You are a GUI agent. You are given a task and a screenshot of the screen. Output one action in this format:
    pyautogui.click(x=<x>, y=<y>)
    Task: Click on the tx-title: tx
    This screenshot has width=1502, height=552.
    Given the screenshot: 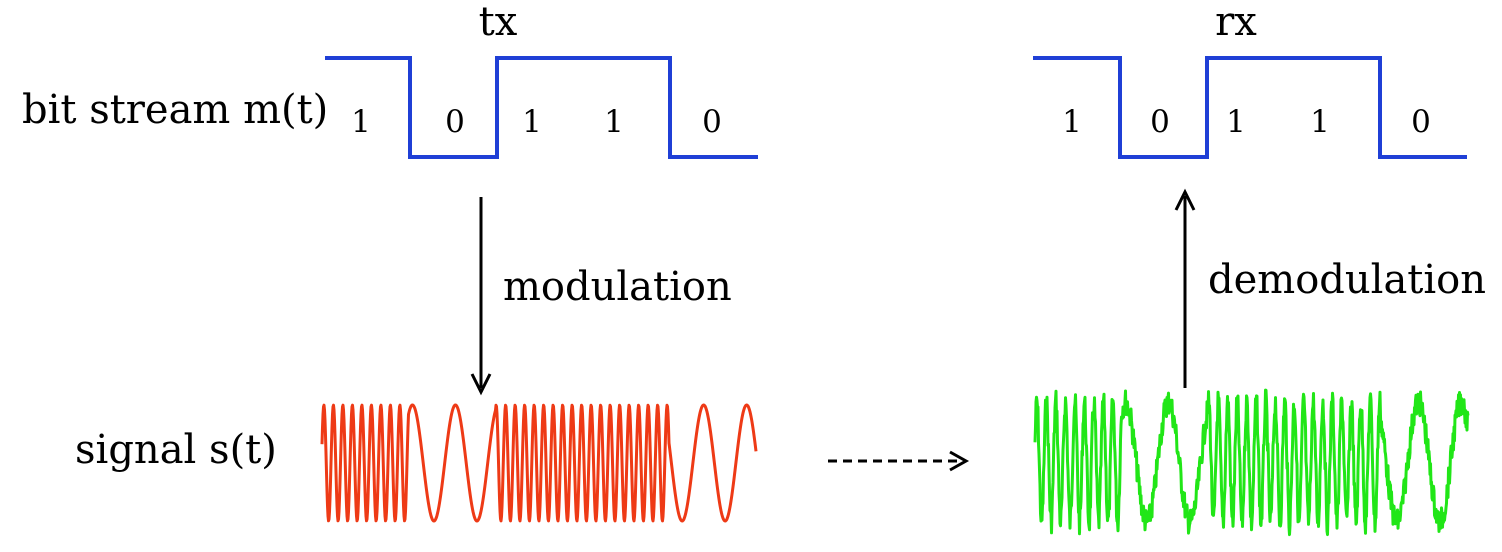 What is the action you would take?
    pyautogui.click(x=498, y=22)
    